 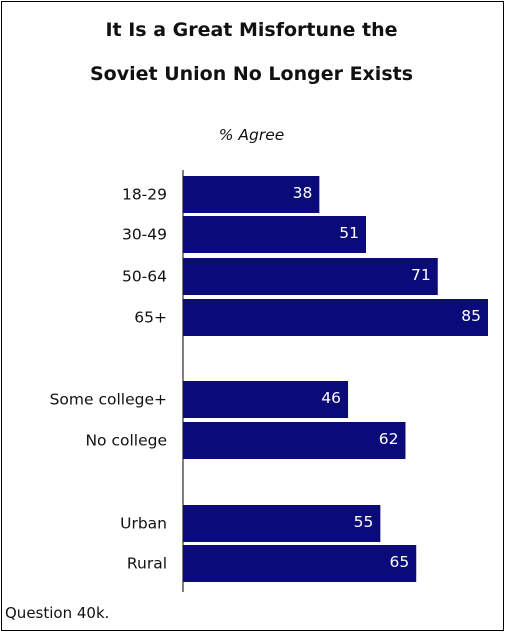 What do you see at coordinates (126, 441) in the screenshot?
I see `category-label-5: No college` at bounding box center [126, 441].